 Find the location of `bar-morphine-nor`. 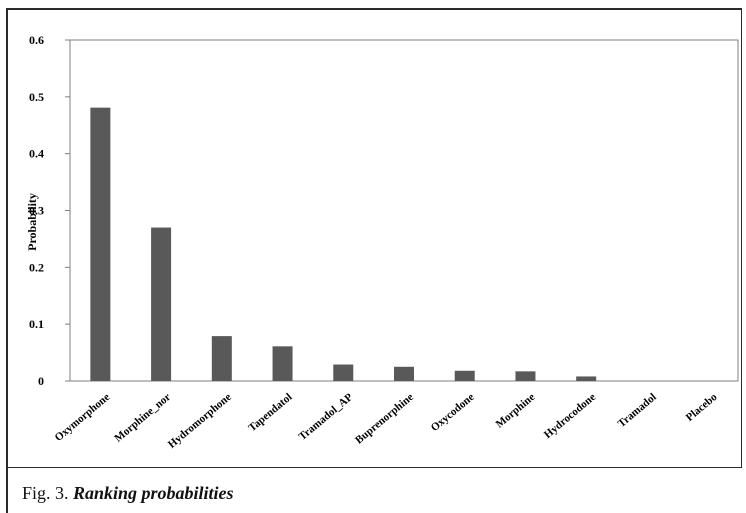

bar-morphine-nor is located at coordinates (161, 304).